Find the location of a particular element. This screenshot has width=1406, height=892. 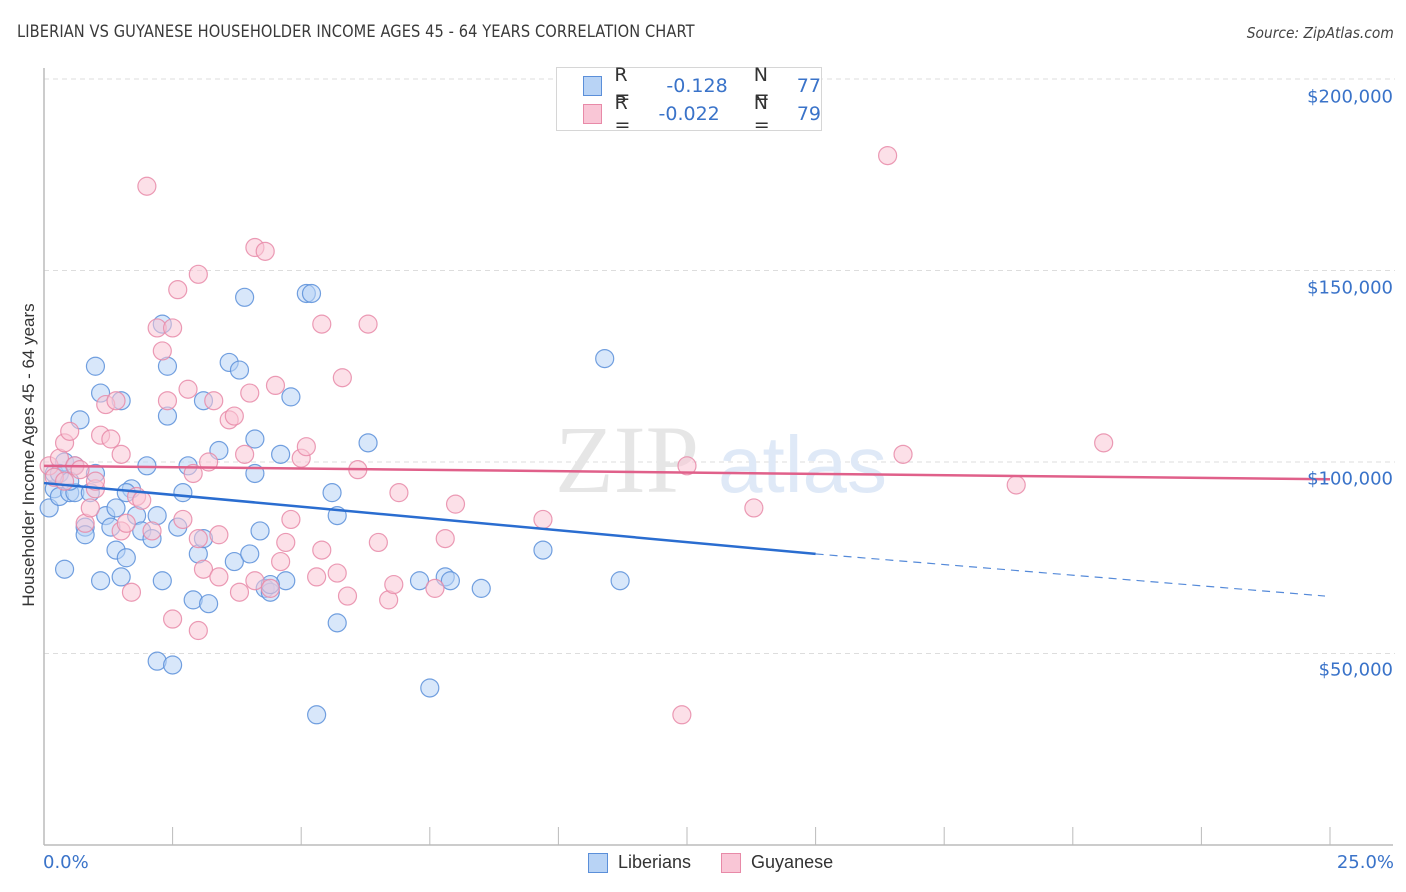

guyanese-swatch is located at coordinates (593, 114).